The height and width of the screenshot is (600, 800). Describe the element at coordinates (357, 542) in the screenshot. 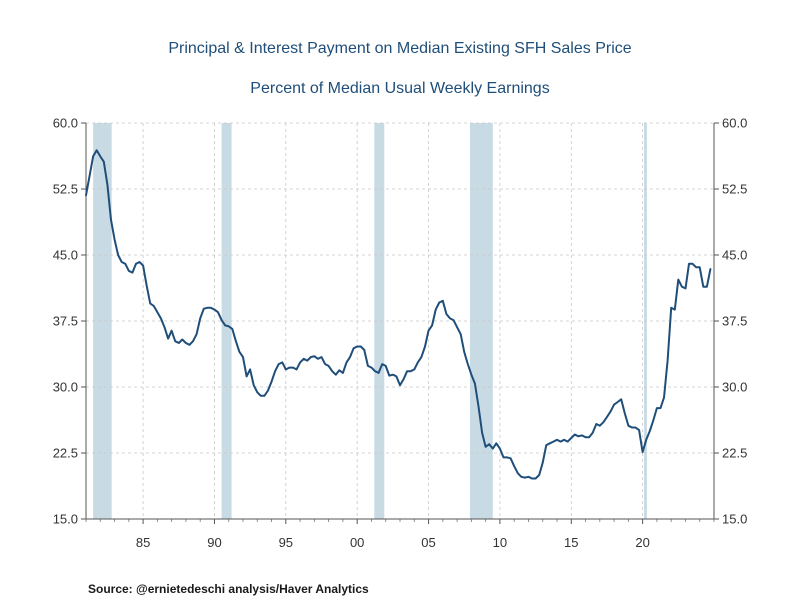

I see `x-tick-label: 00` at that location.